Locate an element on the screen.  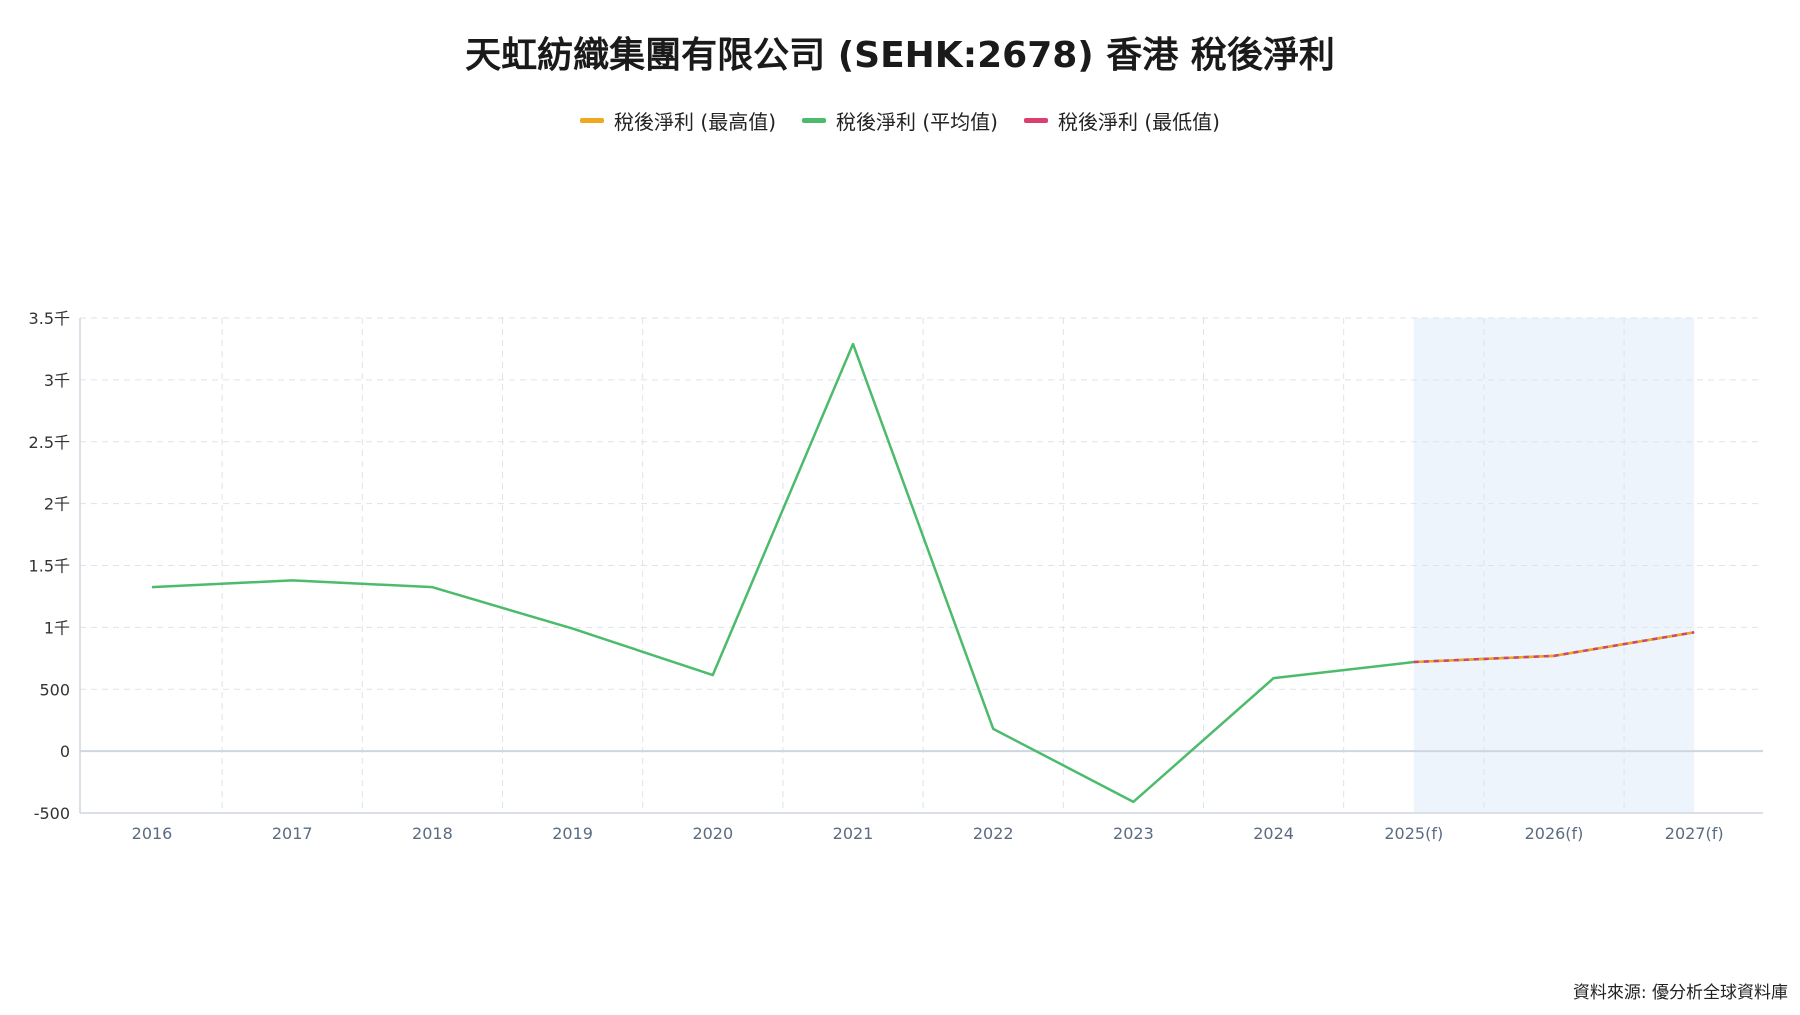
x-tick-label: 2016 is located at coordinates (152, 833).